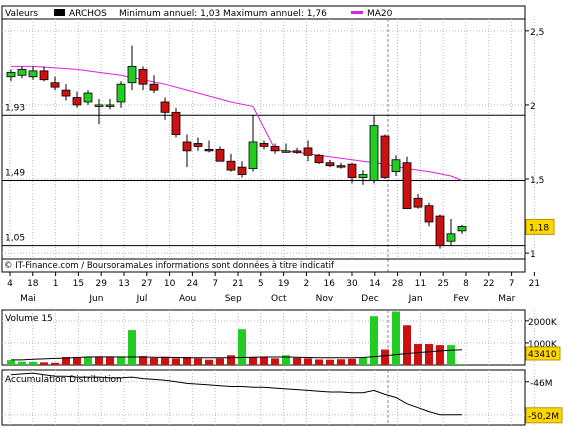 This screenshot has height=430, width=570. I want to click on values-legend-label: Valeurs, so click(21, 14).